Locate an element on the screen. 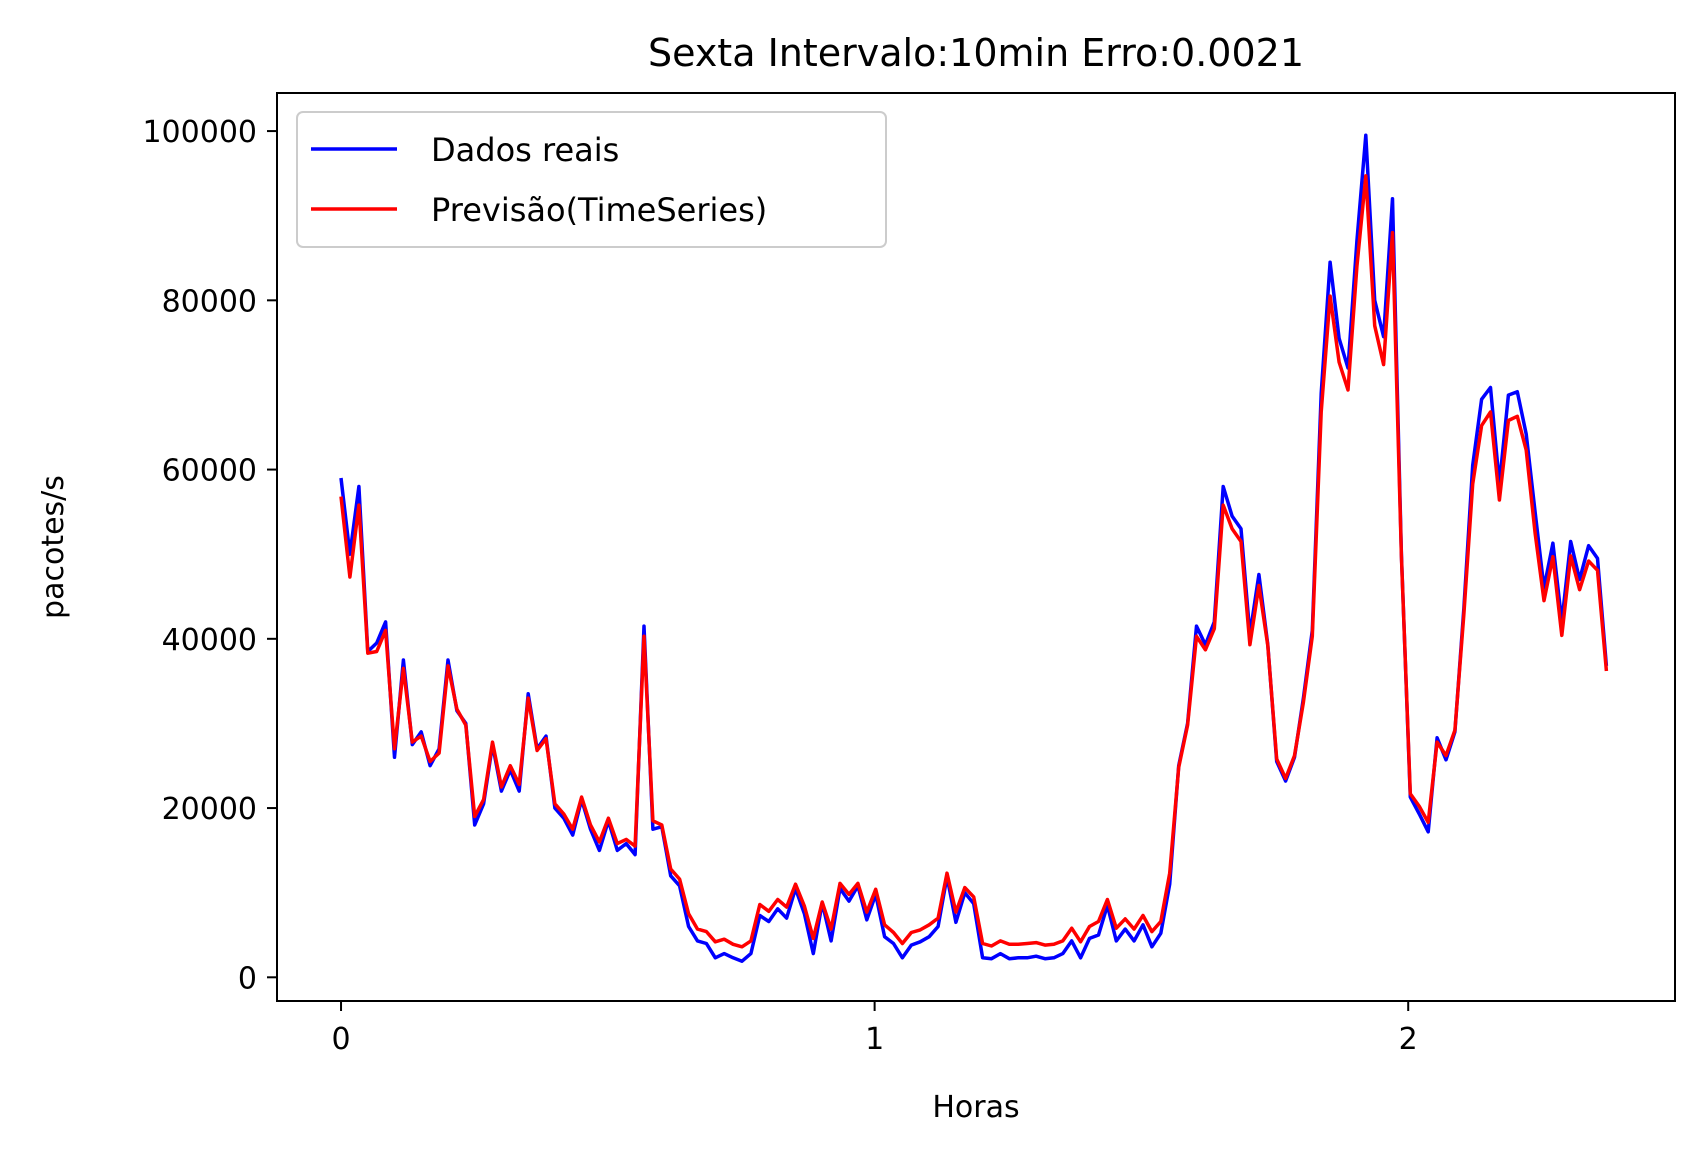 Image resolution: width=1699 pixels, height=1154 pixels. legend: Dados reais Previsão(TimeSeries) is located at coordinates (591, 179).